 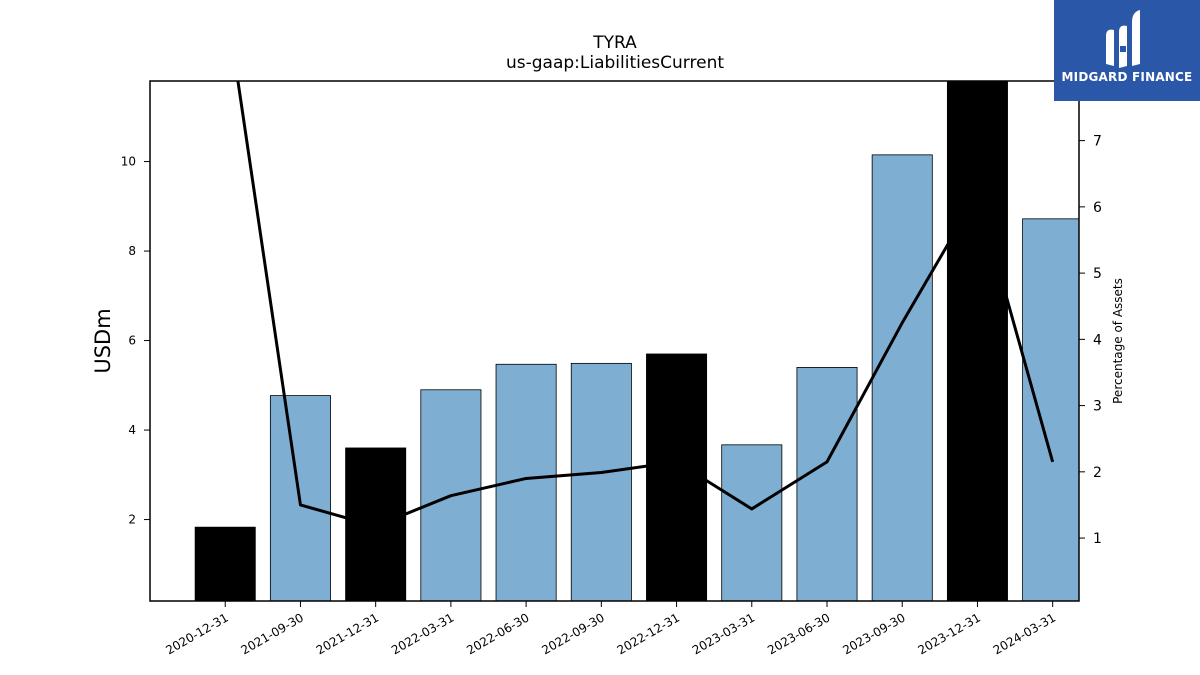 I want to click on x-tick-label: 2021-12-31, so click(x=347, y=633).